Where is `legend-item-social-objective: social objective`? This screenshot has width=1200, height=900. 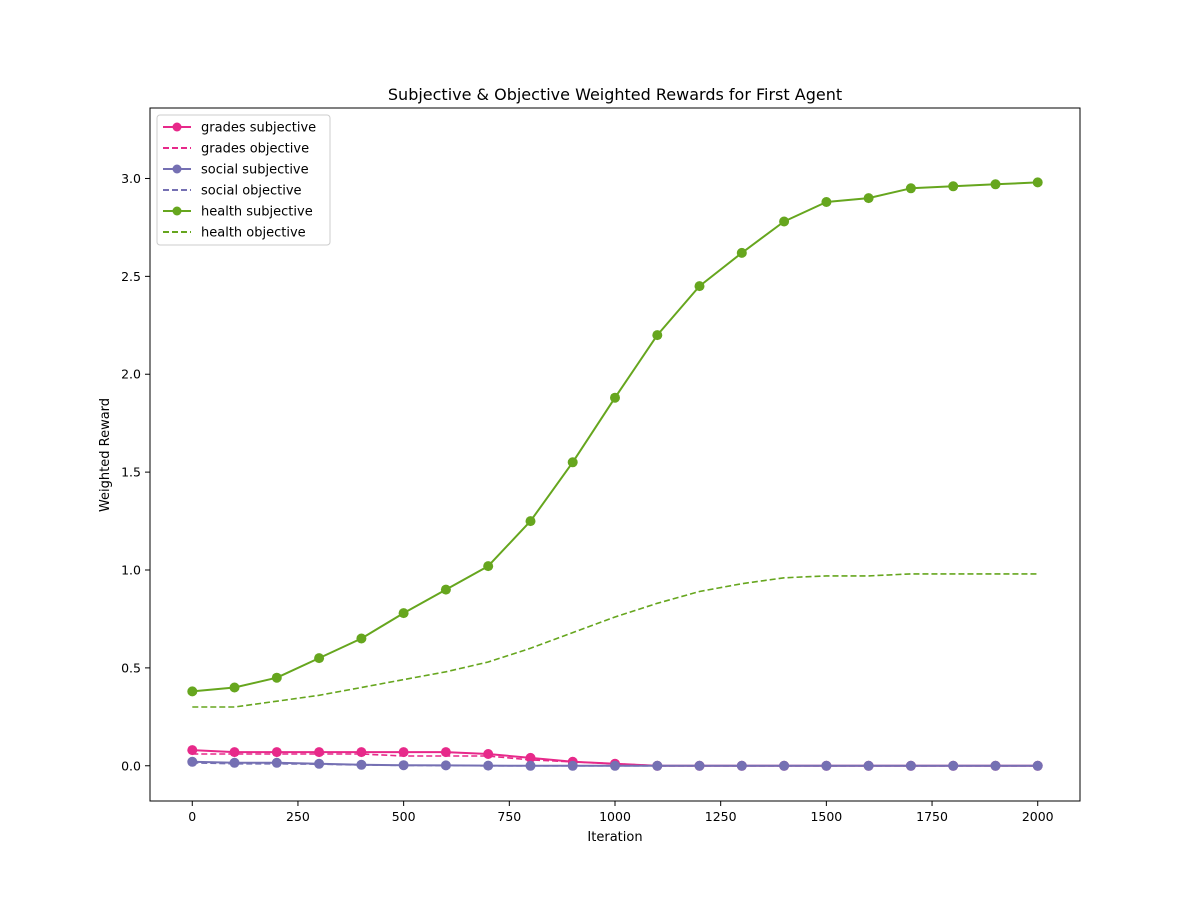
legend-item-social-objective: social objective is located at coordinates (232, 191).